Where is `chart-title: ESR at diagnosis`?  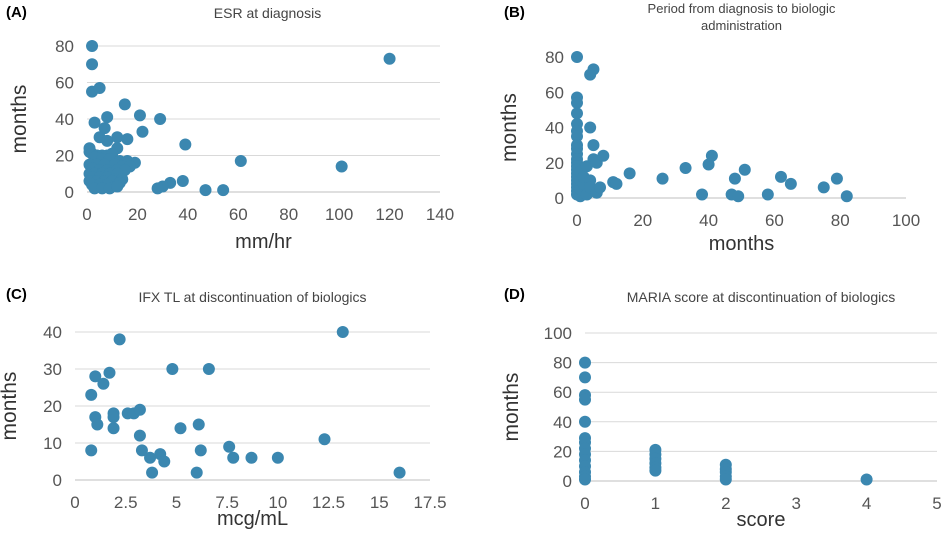
chart-title: ESR at diagnosis is located at coordinates (267, 13).